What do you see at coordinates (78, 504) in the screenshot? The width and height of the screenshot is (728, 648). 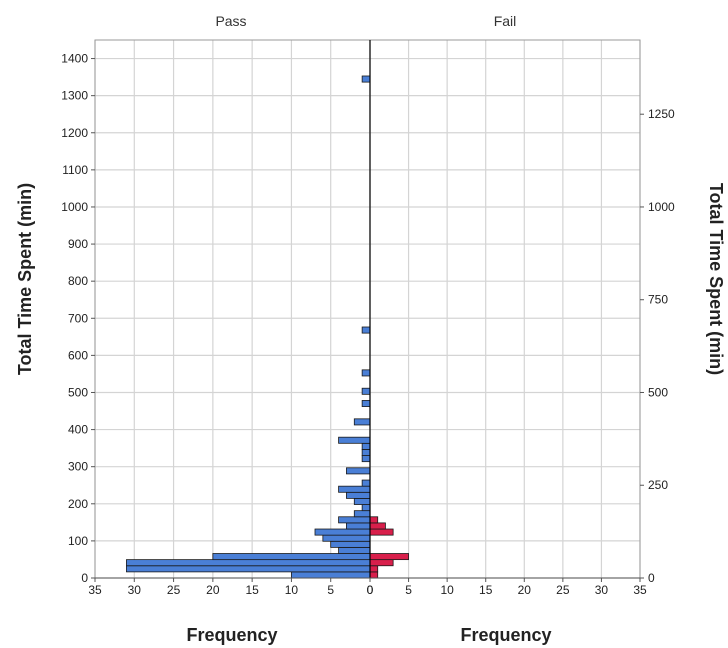 I see `y-tick-label-left: 200` at bounding box center [78, 504].